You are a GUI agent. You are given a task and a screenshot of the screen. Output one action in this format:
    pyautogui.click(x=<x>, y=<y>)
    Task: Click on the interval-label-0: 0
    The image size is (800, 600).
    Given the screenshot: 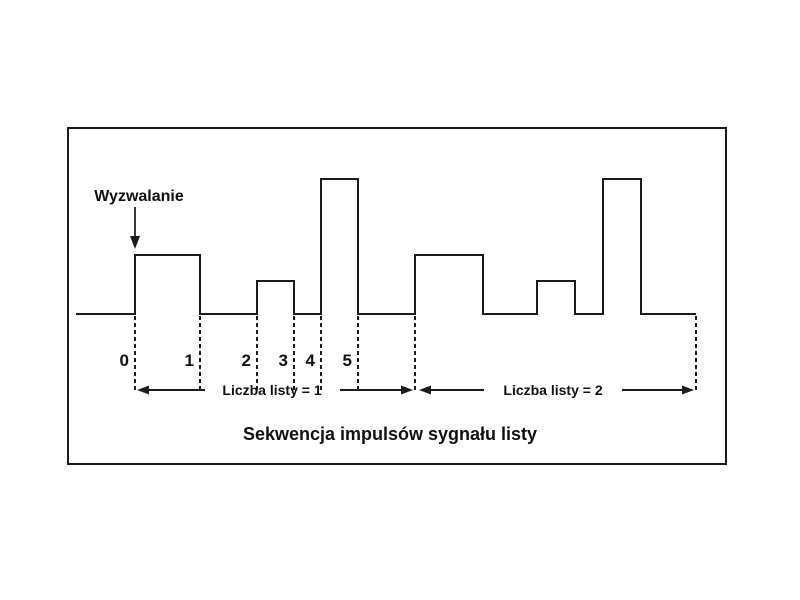 What is the action you would take?
    pyautogui.click(x=124, y=360)
    